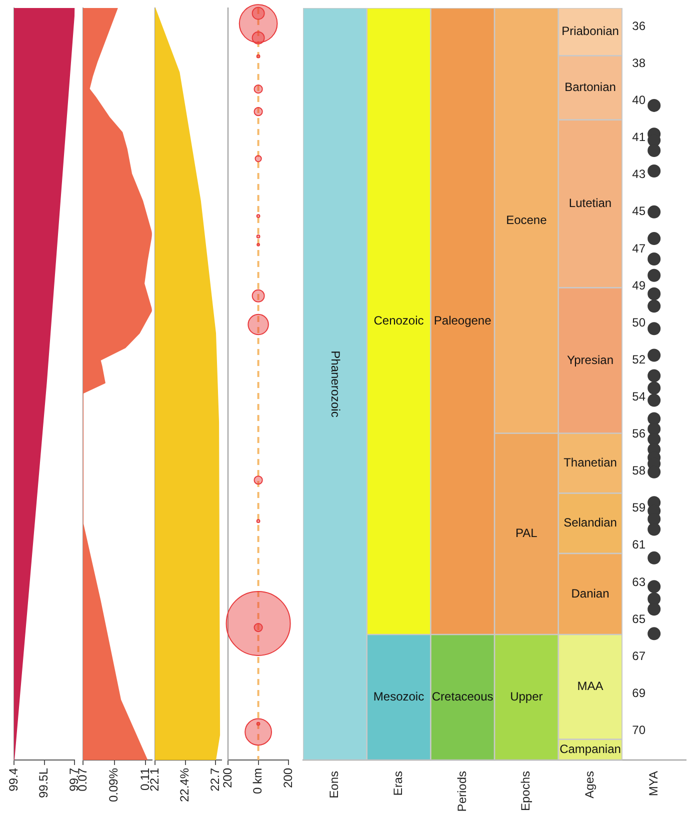 This screenshot has width=693, height=836. What do you see at coordinates (639, 693) in the screenshot?
I see `y-tick-label: 69` at bounding box center [639, 693].